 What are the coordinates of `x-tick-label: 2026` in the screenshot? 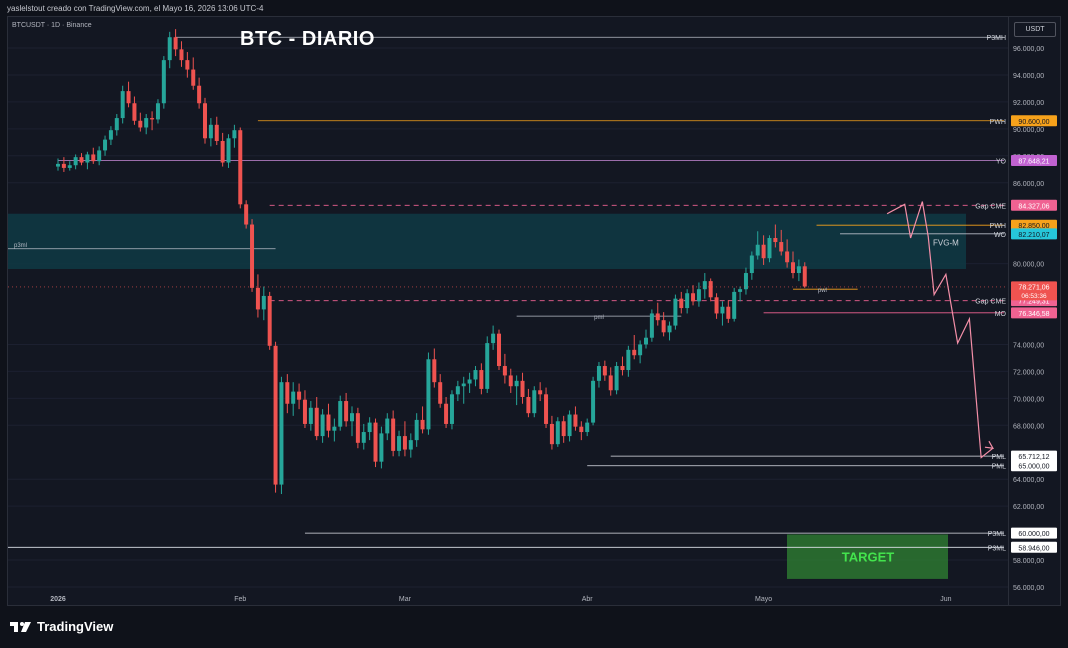 It's located at (58, 599).